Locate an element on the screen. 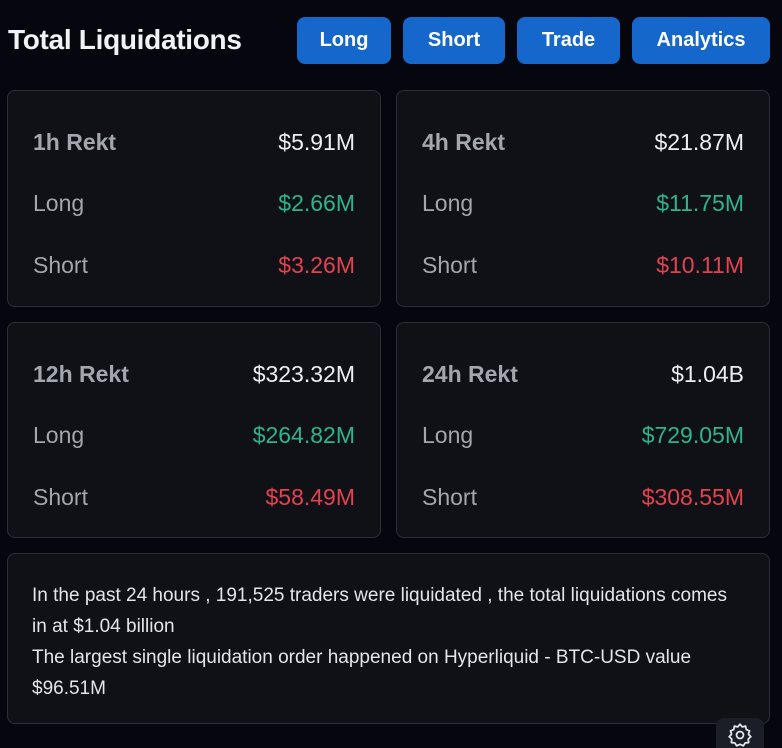 The image size is (782, 748). short-value: $58.49M is located at coordinates (310, 496).